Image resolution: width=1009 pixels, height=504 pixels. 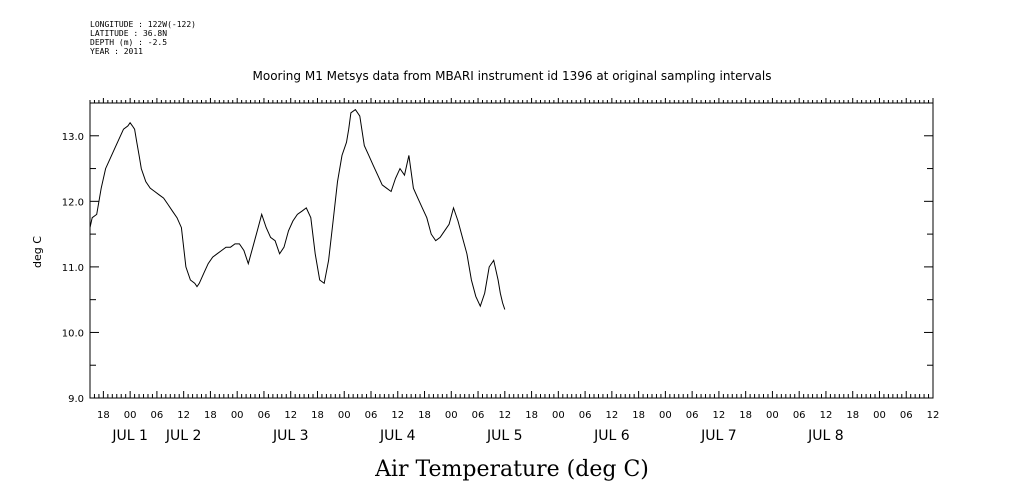 I want to click on y-axis-label: deg C, so click(x=37, y=252).